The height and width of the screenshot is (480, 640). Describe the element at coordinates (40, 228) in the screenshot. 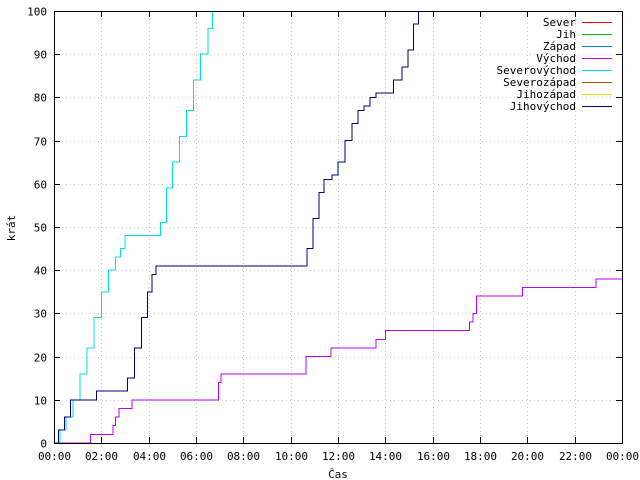

I see `y-tick-label: 50` at that location.